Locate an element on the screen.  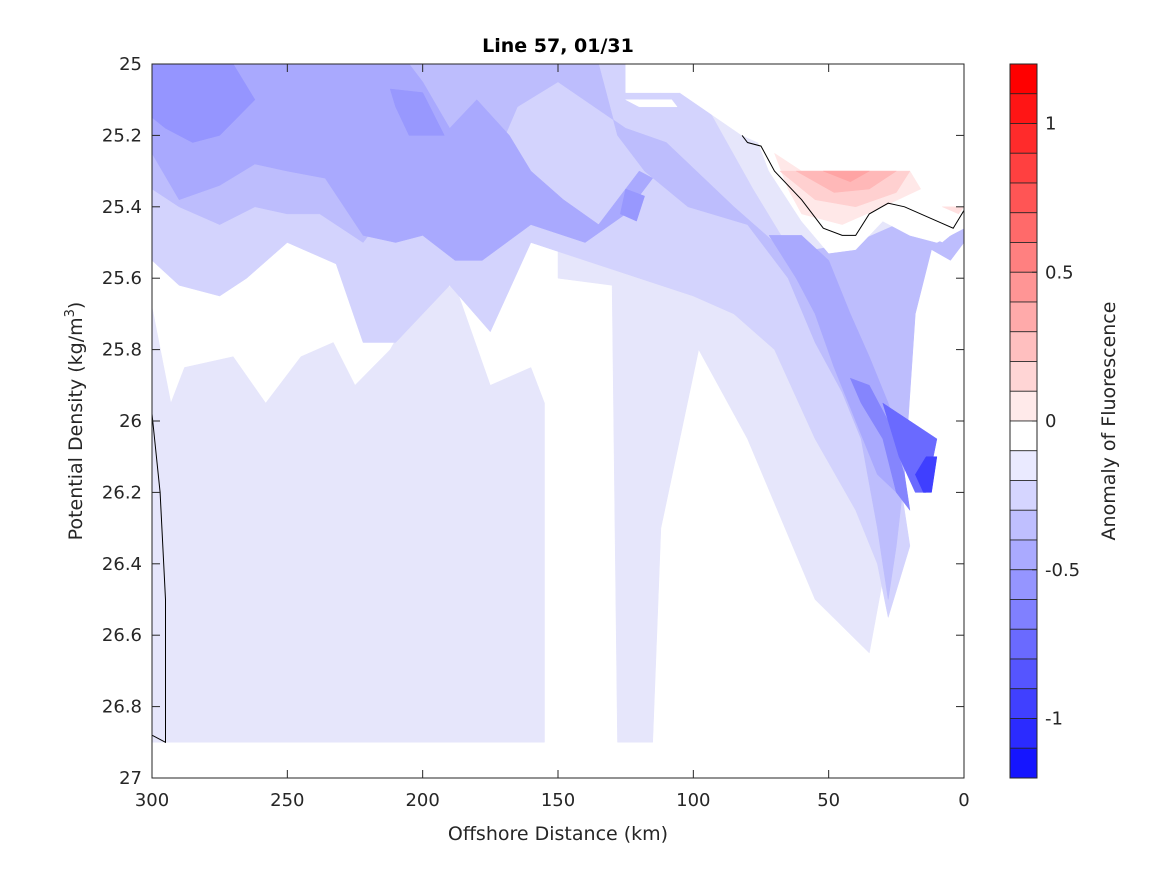
colorbar is located at coordinates (1023, 421).